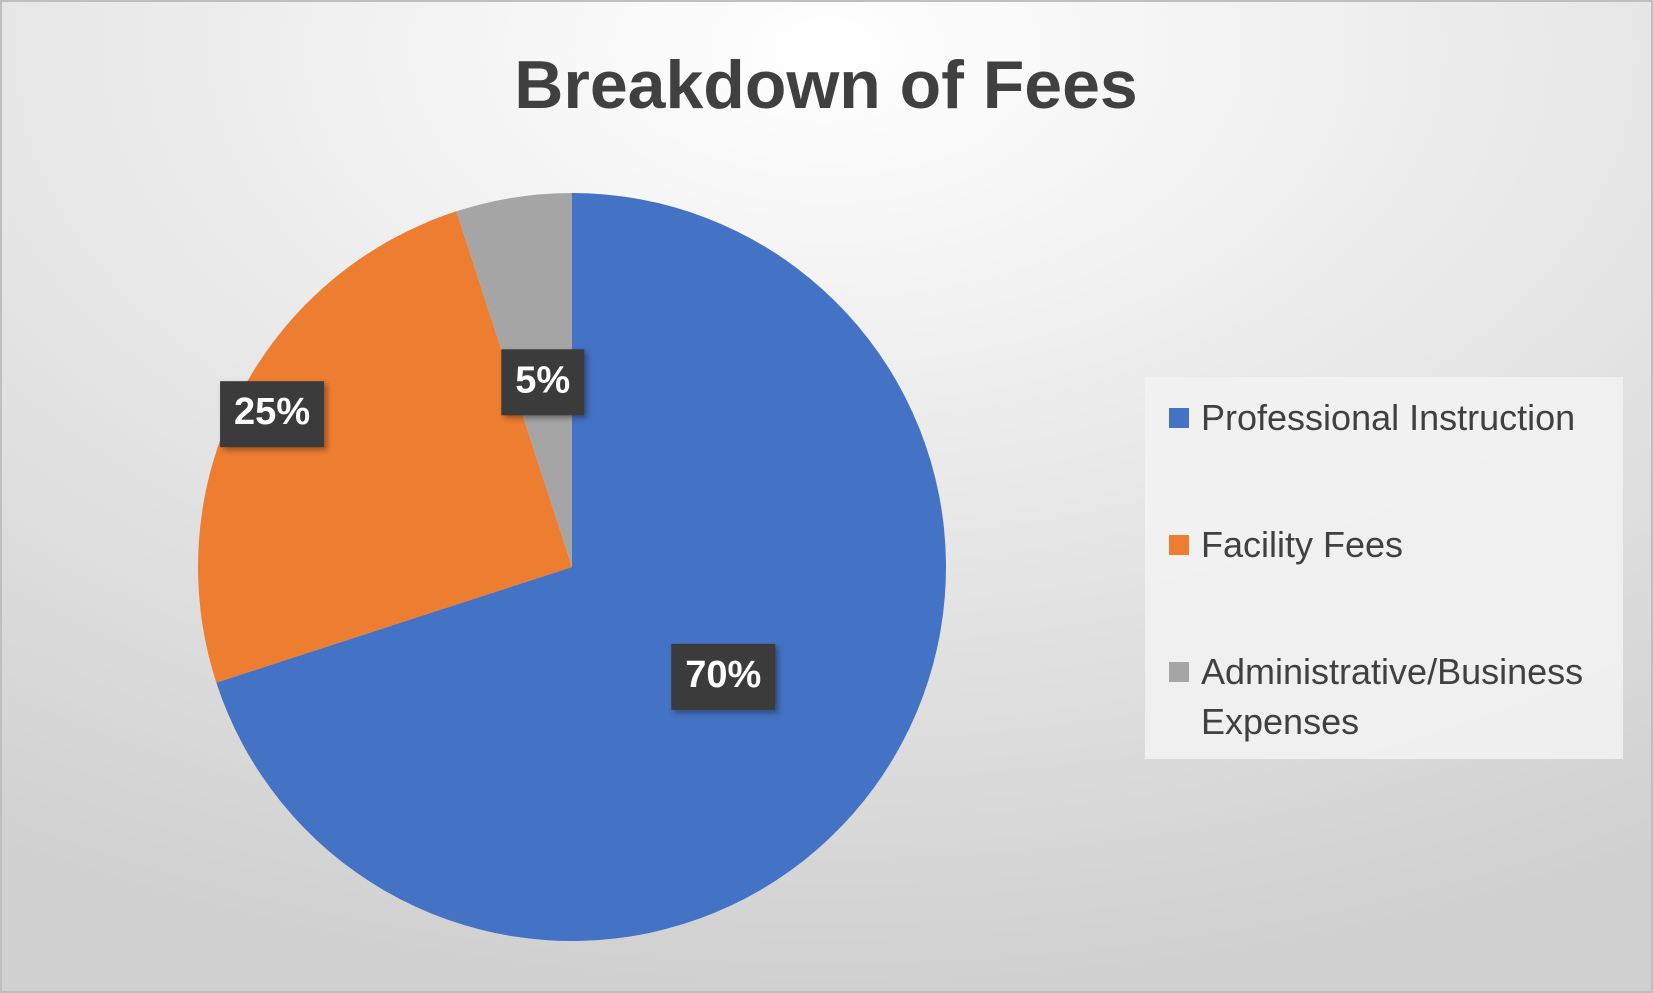  Describe the element at coordinates (826, 85) in the screenshot. I see `chart-title: Breakdown of Fees` at that location.